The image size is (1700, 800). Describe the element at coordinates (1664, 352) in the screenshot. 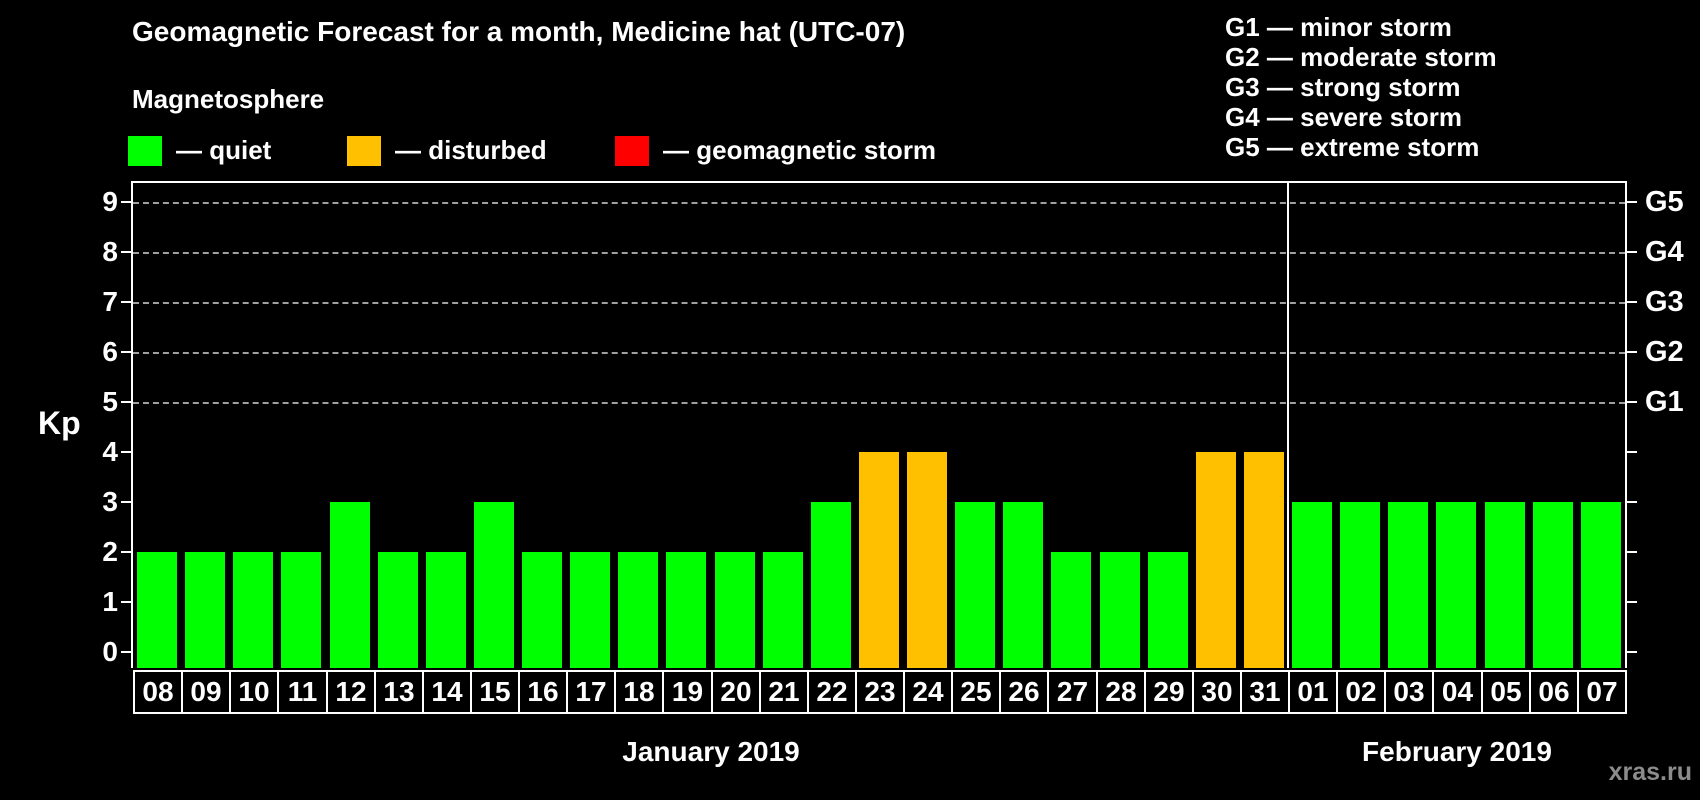

I see `right-axis-label-g2: G2` at that location.